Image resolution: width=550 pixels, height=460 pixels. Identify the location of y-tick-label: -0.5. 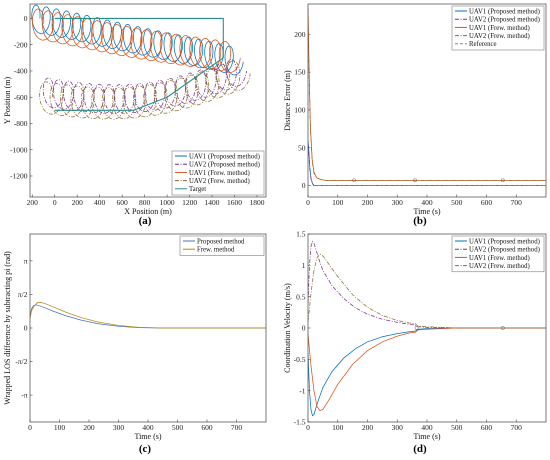
(300, 359).